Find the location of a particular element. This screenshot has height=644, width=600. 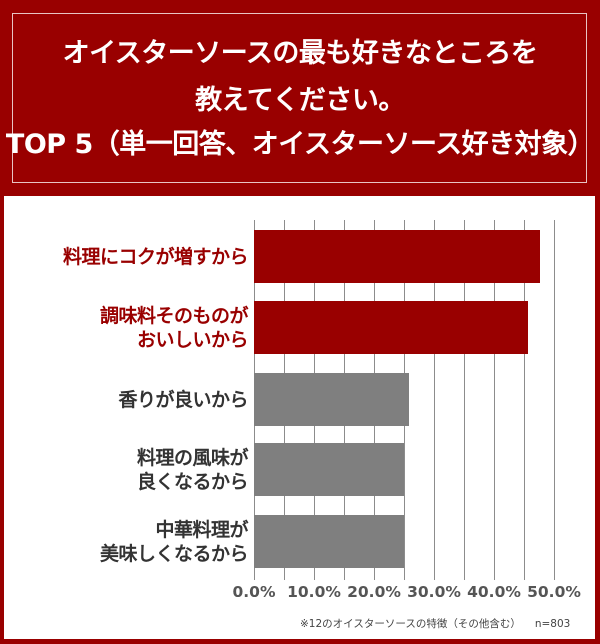

footnote: ※12のオイスターソースの特徴（その他含む） n=803 is located at coordinates (445, 624).